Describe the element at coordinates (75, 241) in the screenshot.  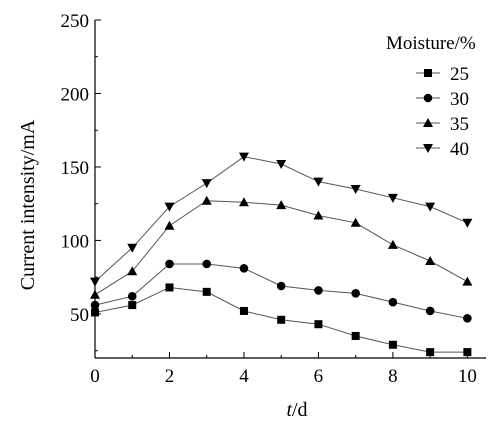
I see `y-tick-label: 100` at that location.